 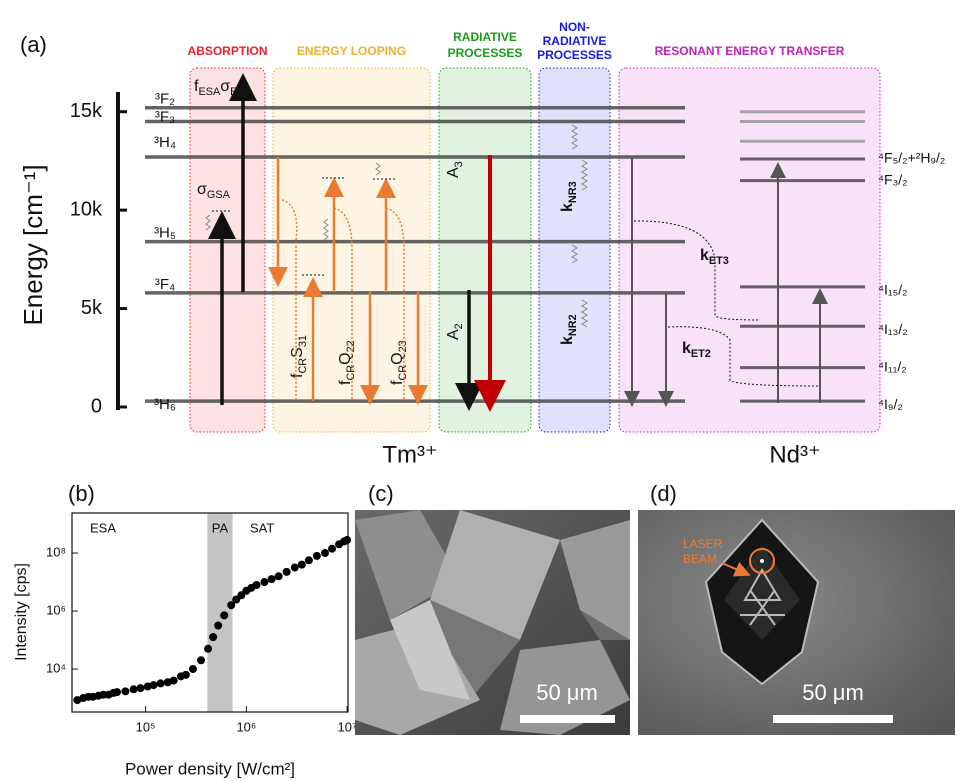 What do you see at coordinates (33, 44) in the screenshot?
I see `panel-label: (a)` at bounding box center [33, 44].